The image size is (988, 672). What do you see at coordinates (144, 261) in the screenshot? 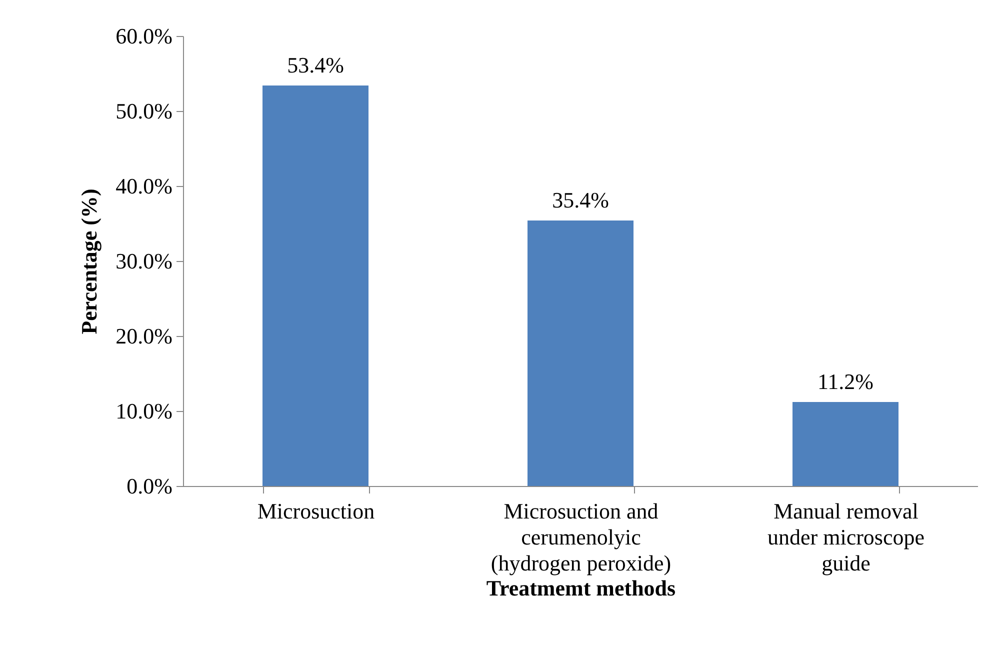
I see `y-tick-label: 30.0%` at bounding box center [144, 261].